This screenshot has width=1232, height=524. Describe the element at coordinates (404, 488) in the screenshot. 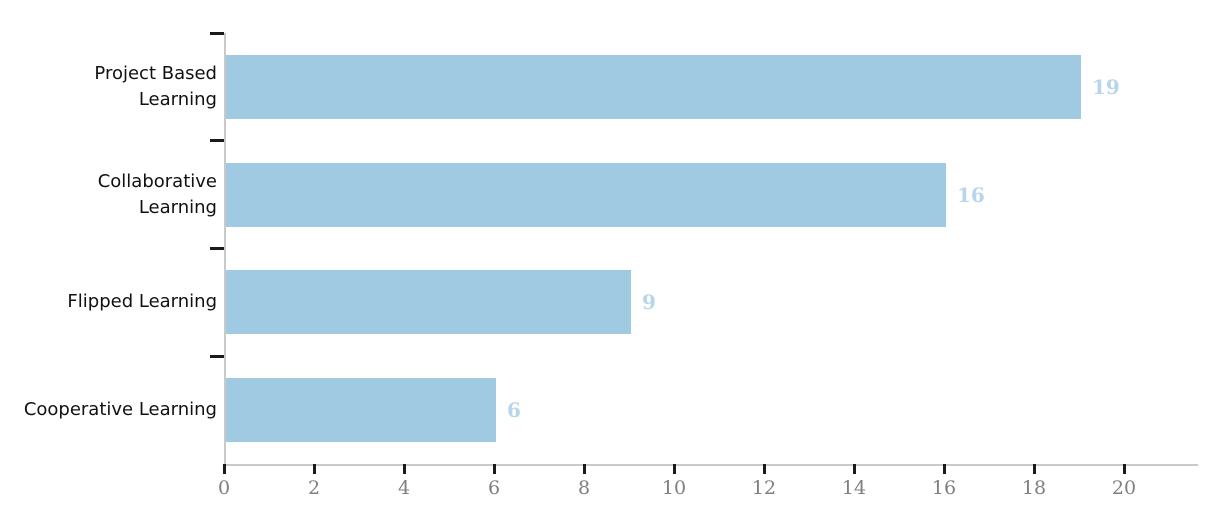

I see `x-tick-label: 4` at that location.